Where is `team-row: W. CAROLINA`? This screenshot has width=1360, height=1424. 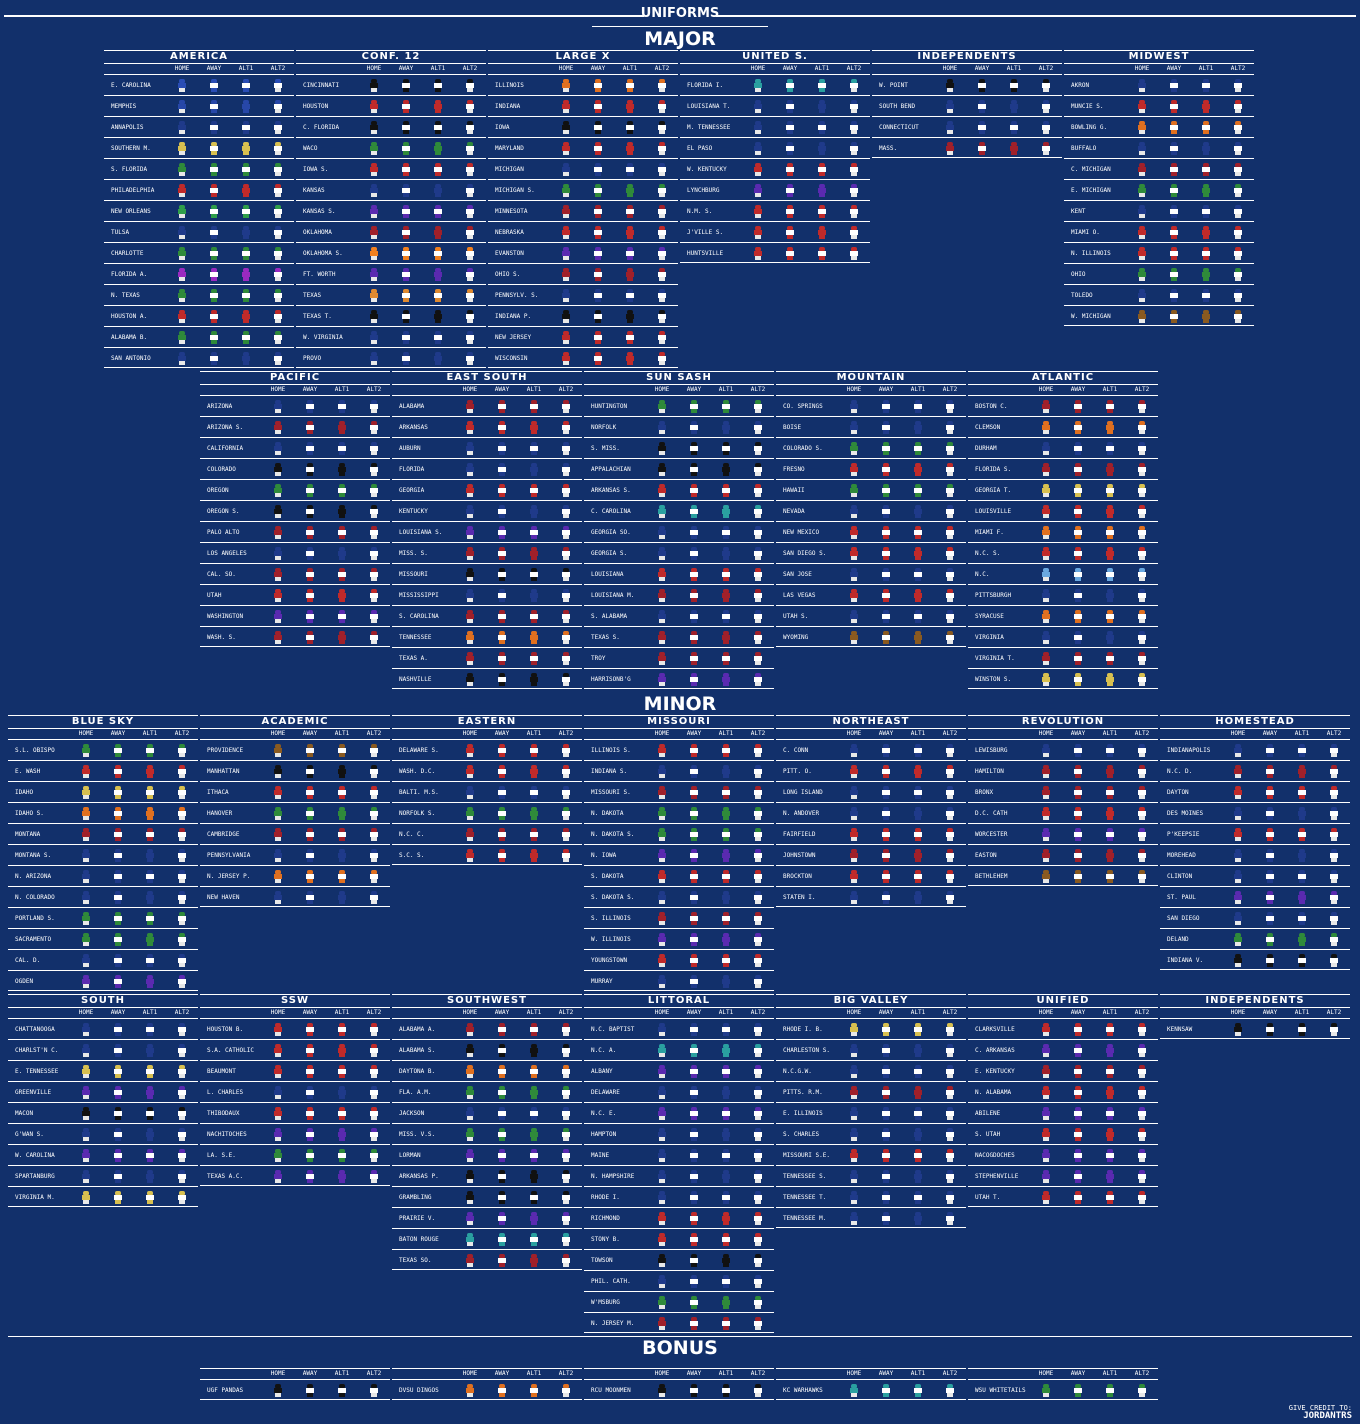 team-row: W. CAROLINA is located at coordinates (103, 1154).